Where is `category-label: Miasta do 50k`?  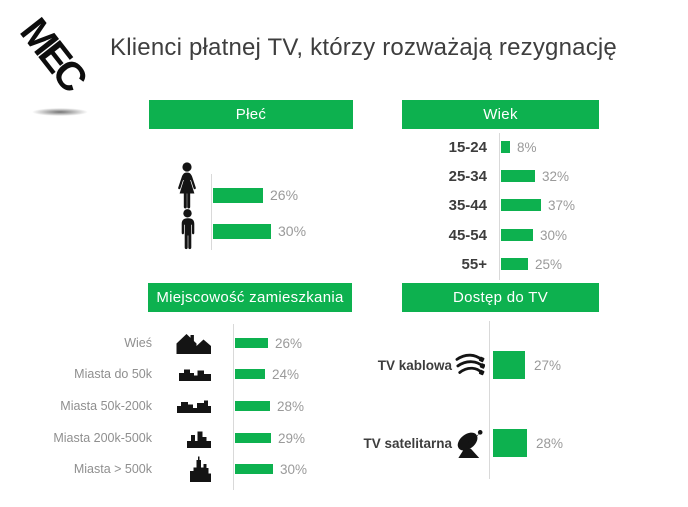 category-label: Miasta do 50k is located at coordinates (113, 374).